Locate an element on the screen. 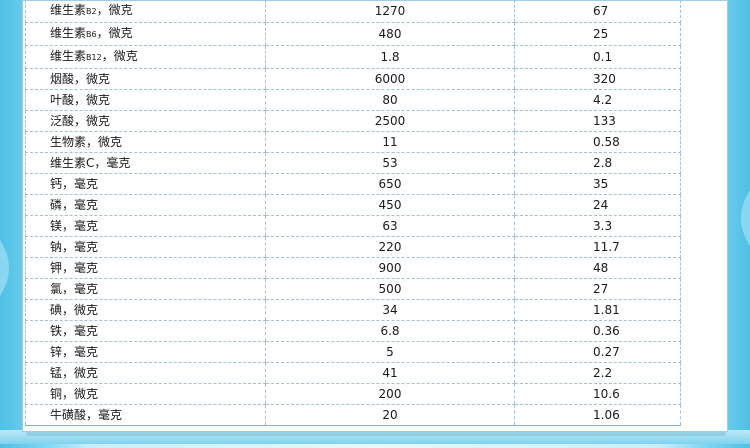  table-row: 钠，毫克 220 11.7 is located at coordinates (353, 247).